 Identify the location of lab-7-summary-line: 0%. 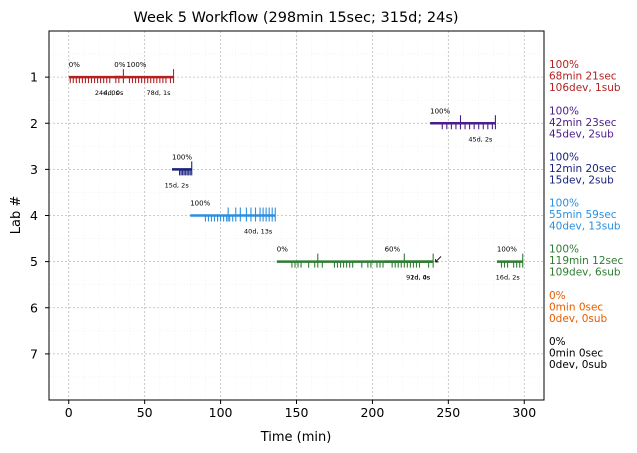
(557, 342).